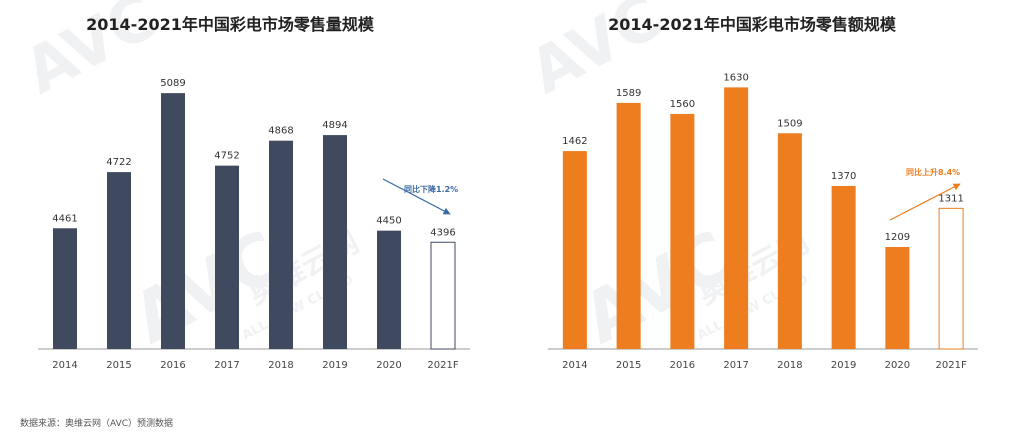 This screenshot has height=445, width=1011. What do you see at coordinates (752, 24) in the screenshot?
I see `chart-title-amount: 2014-2021年中国彩电市场零售额规模` at bounding box center [752, 24].